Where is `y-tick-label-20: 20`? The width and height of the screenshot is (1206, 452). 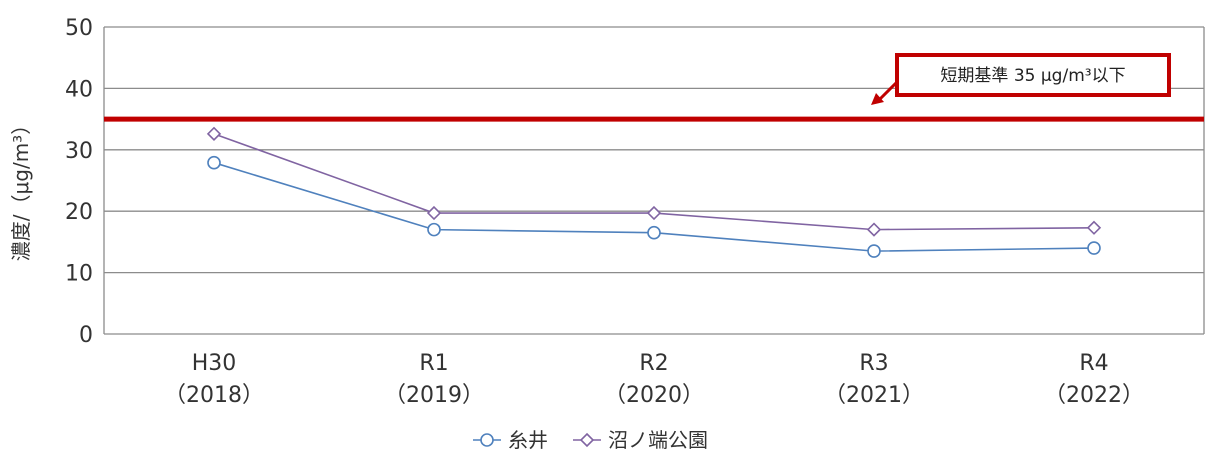 y-tick-label-20: 20 is located at coordinates (79, 212).